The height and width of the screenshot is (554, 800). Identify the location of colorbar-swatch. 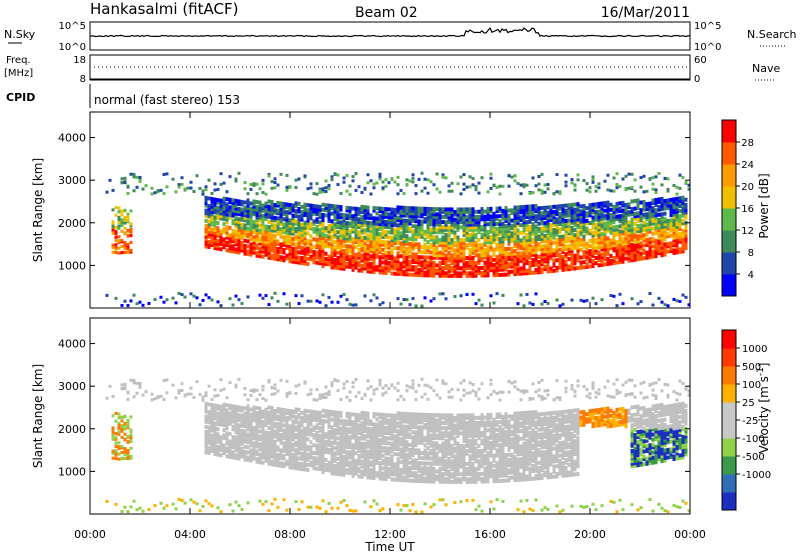
(729, 197).